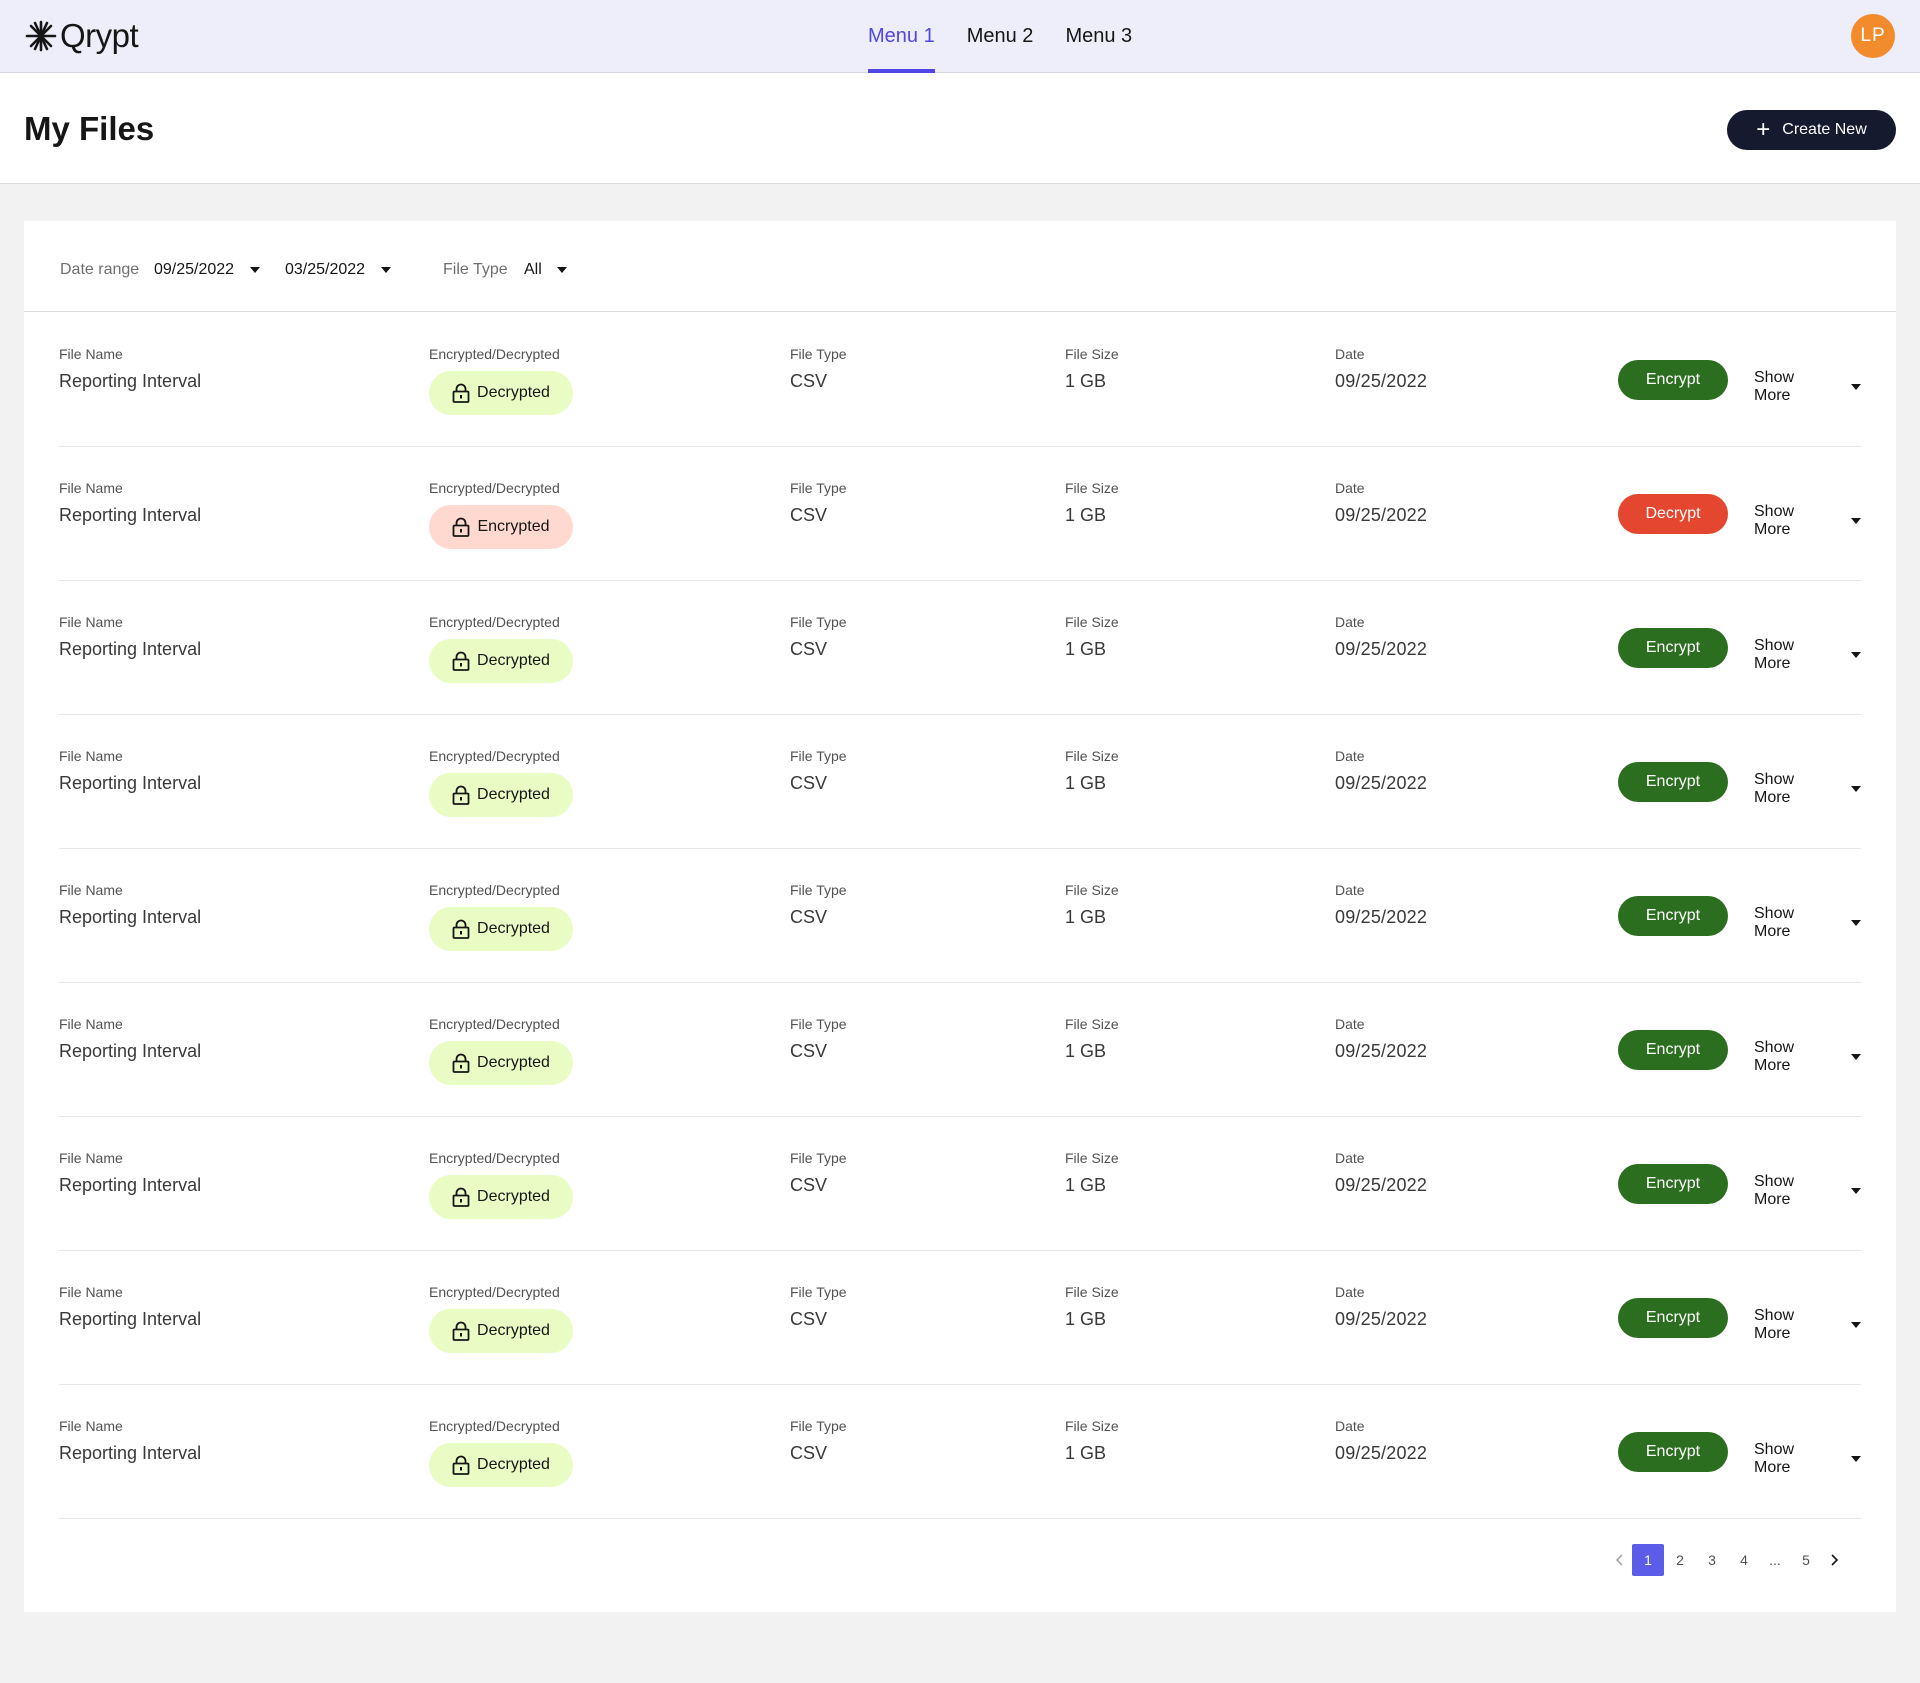  I want to click on next-page-button, so click(1834, 1560).